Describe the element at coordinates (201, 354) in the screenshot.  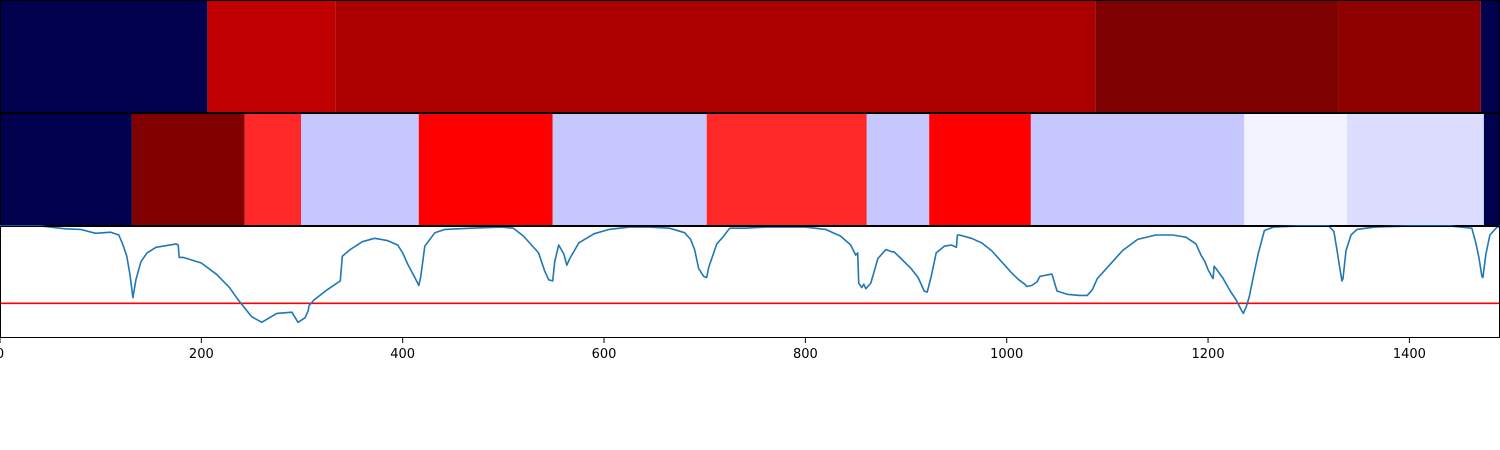
I see `x-tick-label-200: 200` at that location.